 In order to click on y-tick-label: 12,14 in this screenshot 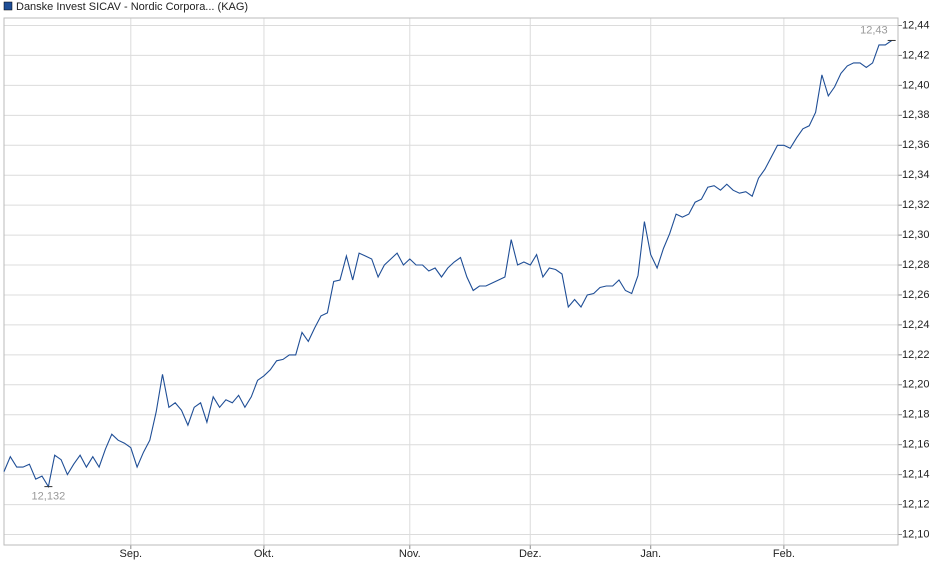, I will do `click(916, 475)`.